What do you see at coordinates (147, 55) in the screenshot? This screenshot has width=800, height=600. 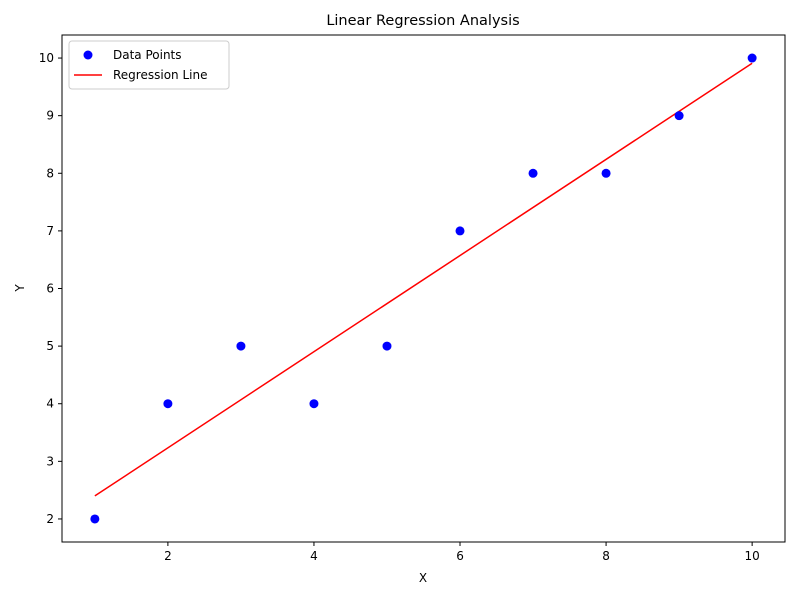 I see `legend-label-data-points: Data Points` at bounding box center [147, 55].